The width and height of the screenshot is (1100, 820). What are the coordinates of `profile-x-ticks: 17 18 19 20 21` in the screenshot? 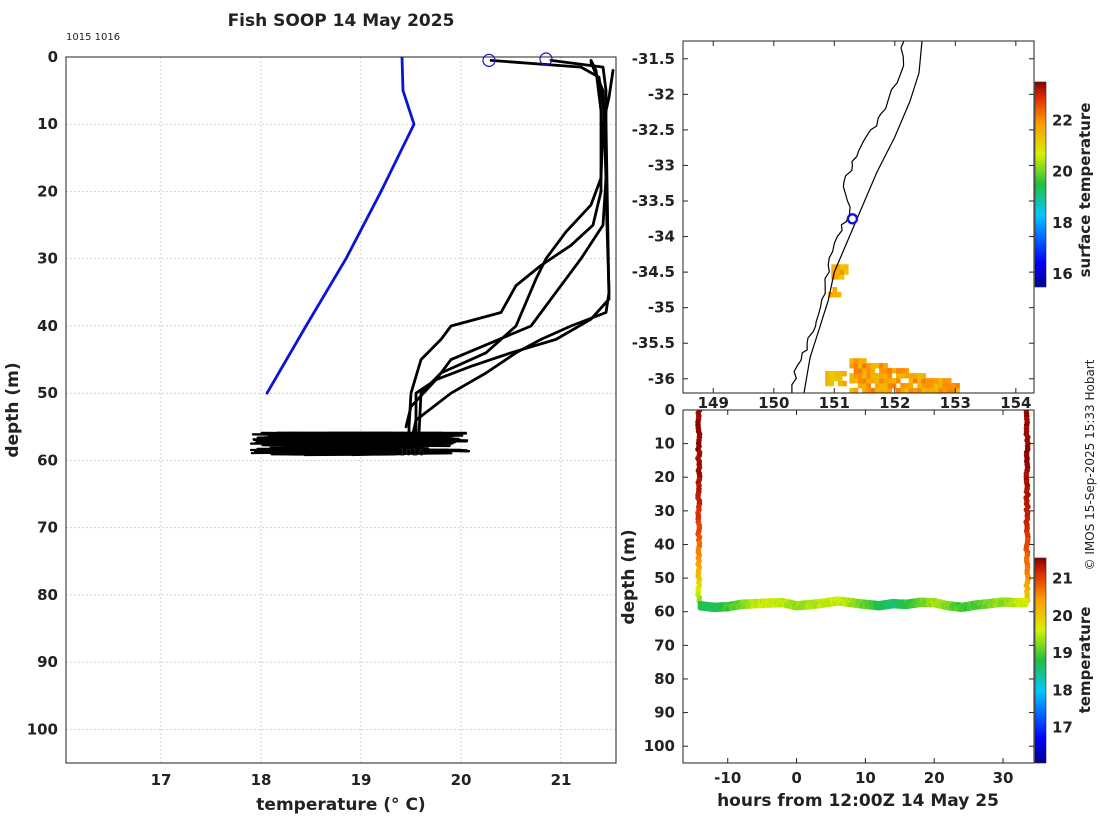 It's located at (361, 780).